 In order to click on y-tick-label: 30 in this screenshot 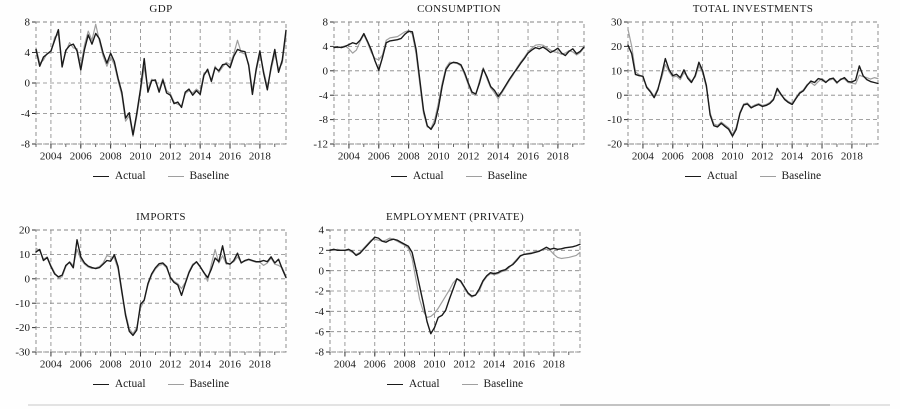, I will do `click(617, 23)`.